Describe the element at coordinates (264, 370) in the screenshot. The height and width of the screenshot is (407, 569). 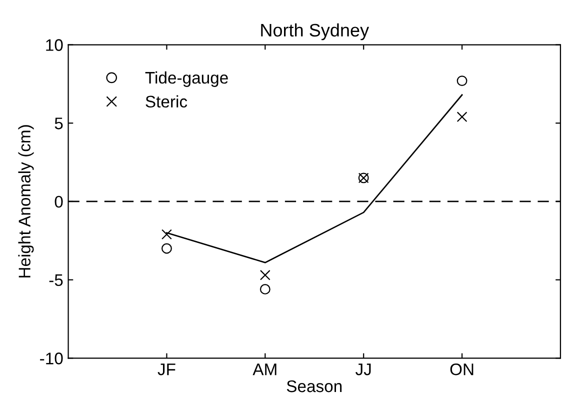
I see `x-tick-label: AM` at that location.